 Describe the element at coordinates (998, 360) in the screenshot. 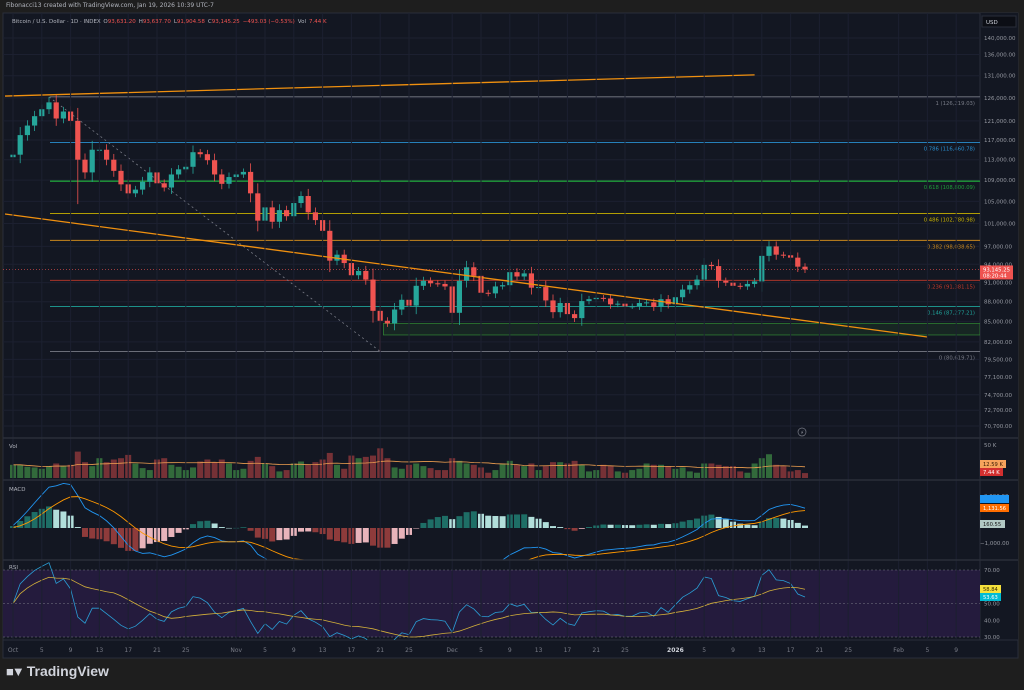

I see `price-axis-label: 79,500.00` at that location.